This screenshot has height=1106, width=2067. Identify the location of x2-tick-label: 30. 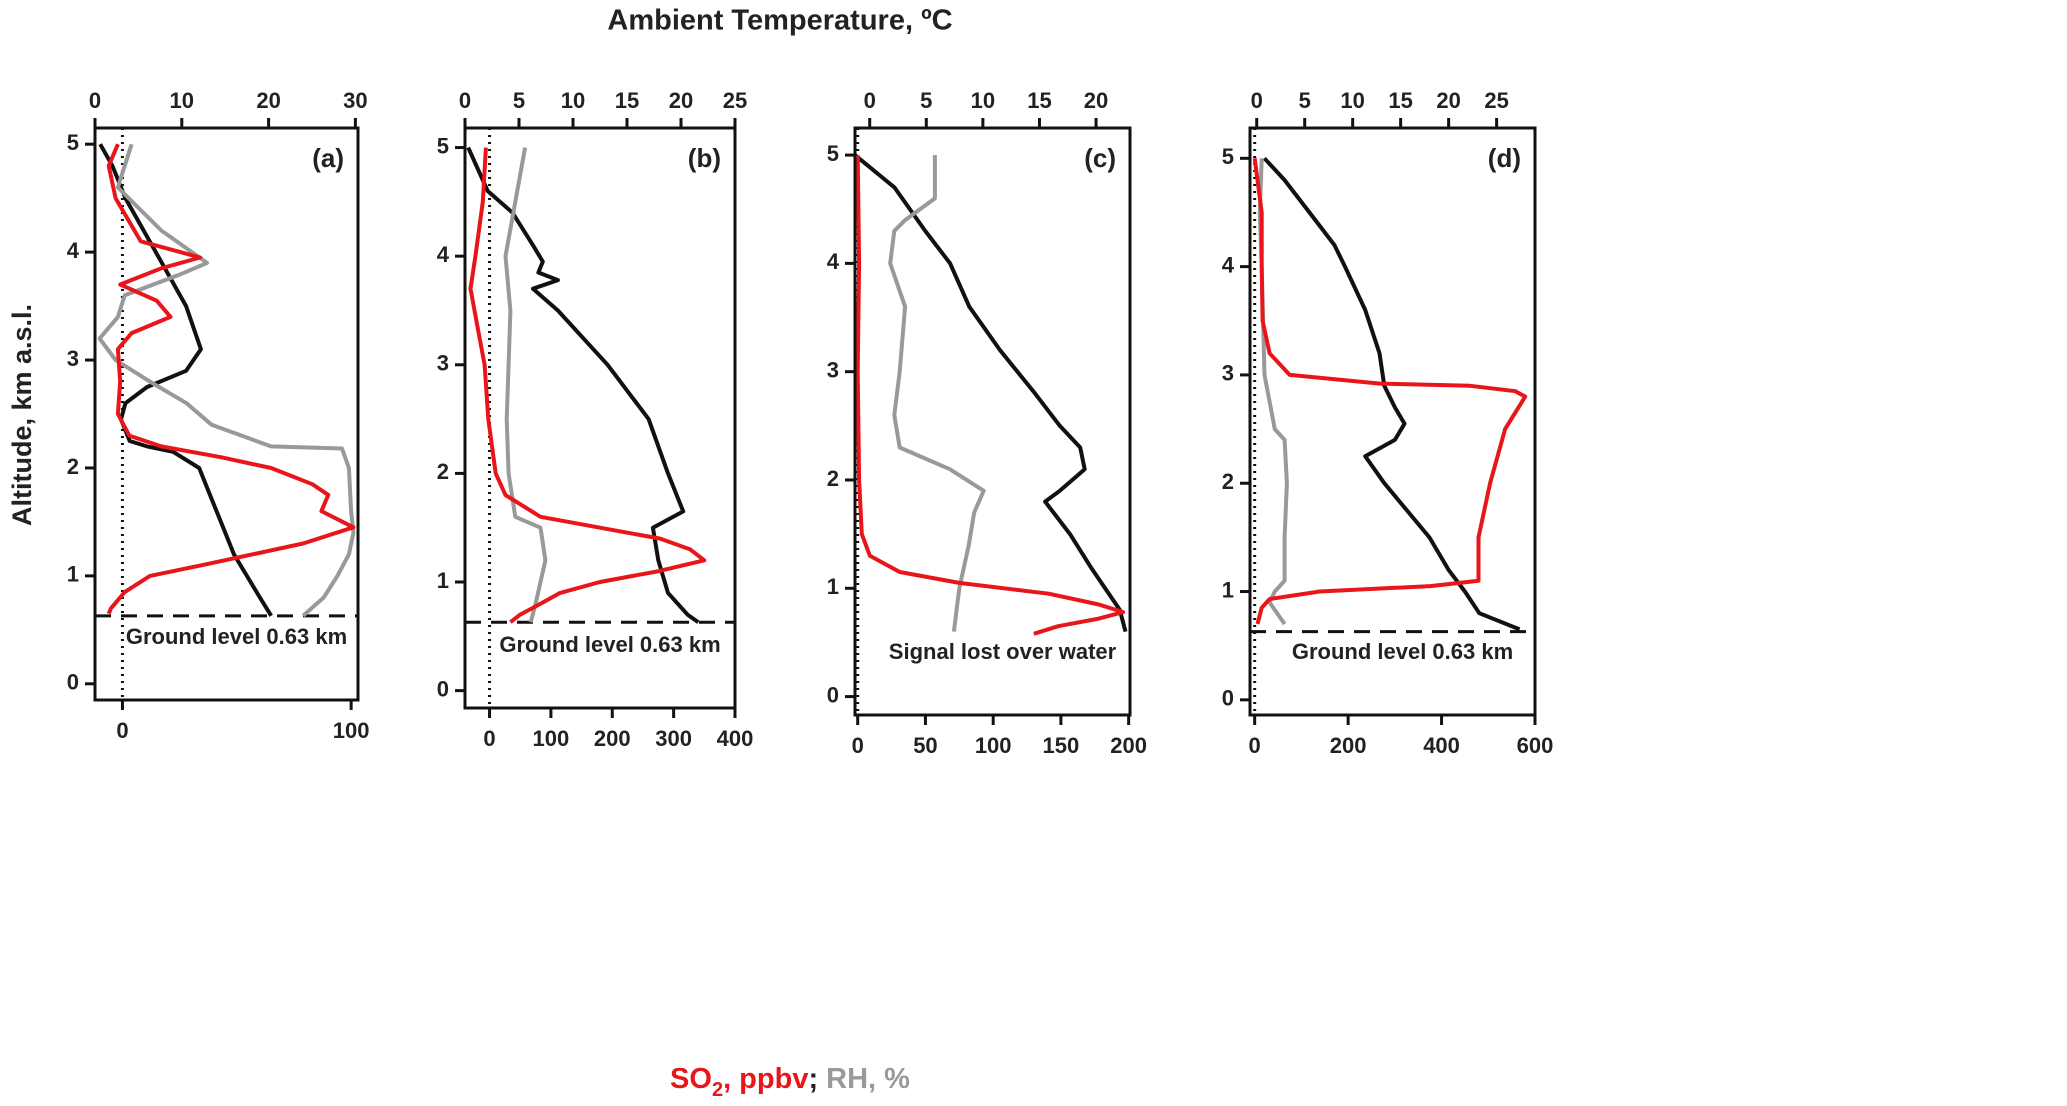
(355, 100).